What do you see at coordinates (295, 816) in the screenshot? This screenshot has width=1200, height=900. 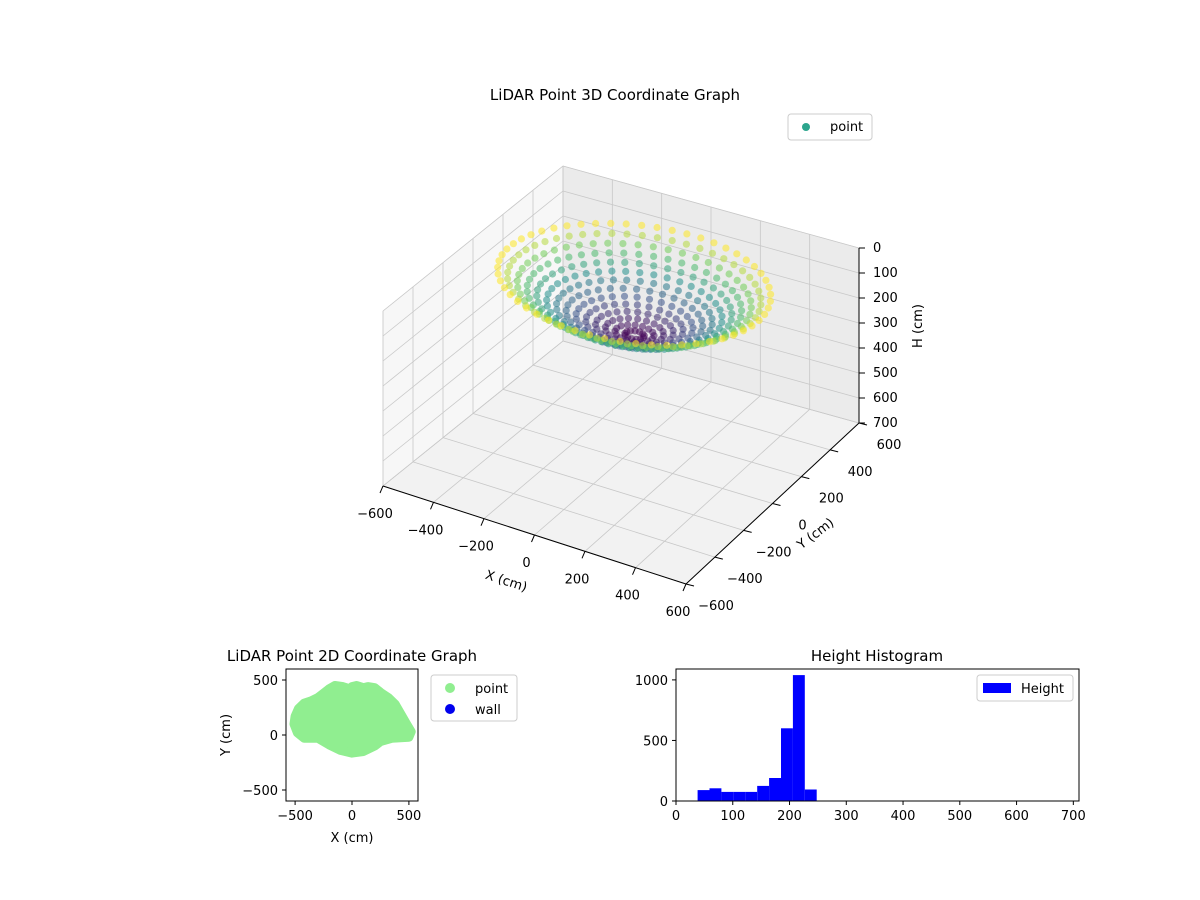 I see `x-tick-label: −500` at bounding box center [295, 816].